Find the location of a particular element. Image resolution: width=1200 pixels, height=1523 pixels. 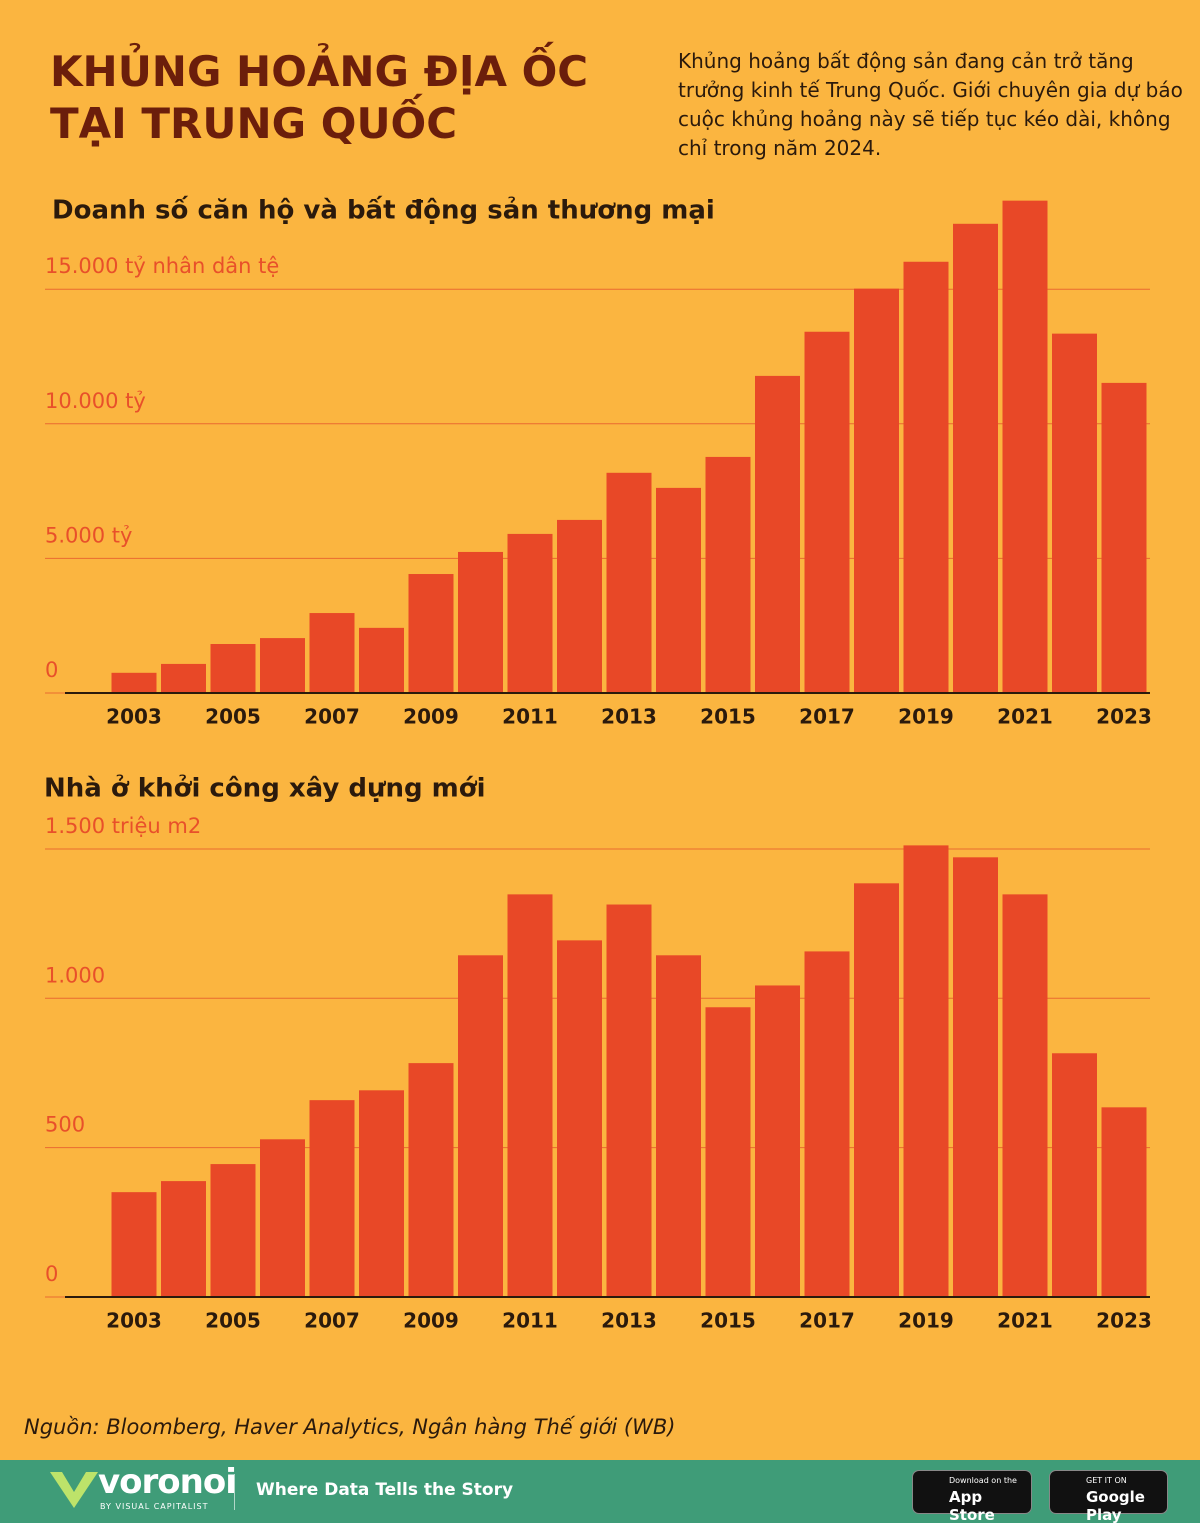

separator is located at coordinates (234, 1492).